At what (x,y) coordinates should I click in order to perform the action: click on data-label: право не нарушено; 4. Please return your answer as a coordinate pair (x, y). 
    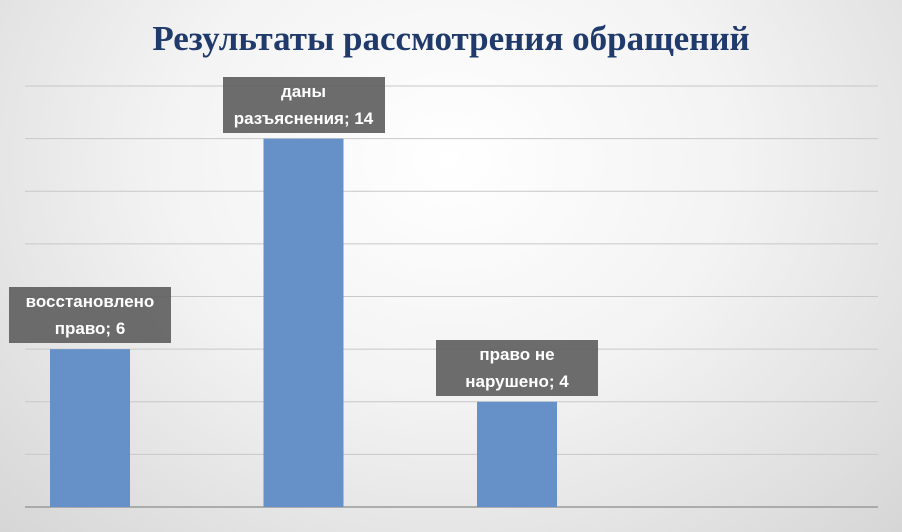
    Looking at the image, I should click on (517, 367).